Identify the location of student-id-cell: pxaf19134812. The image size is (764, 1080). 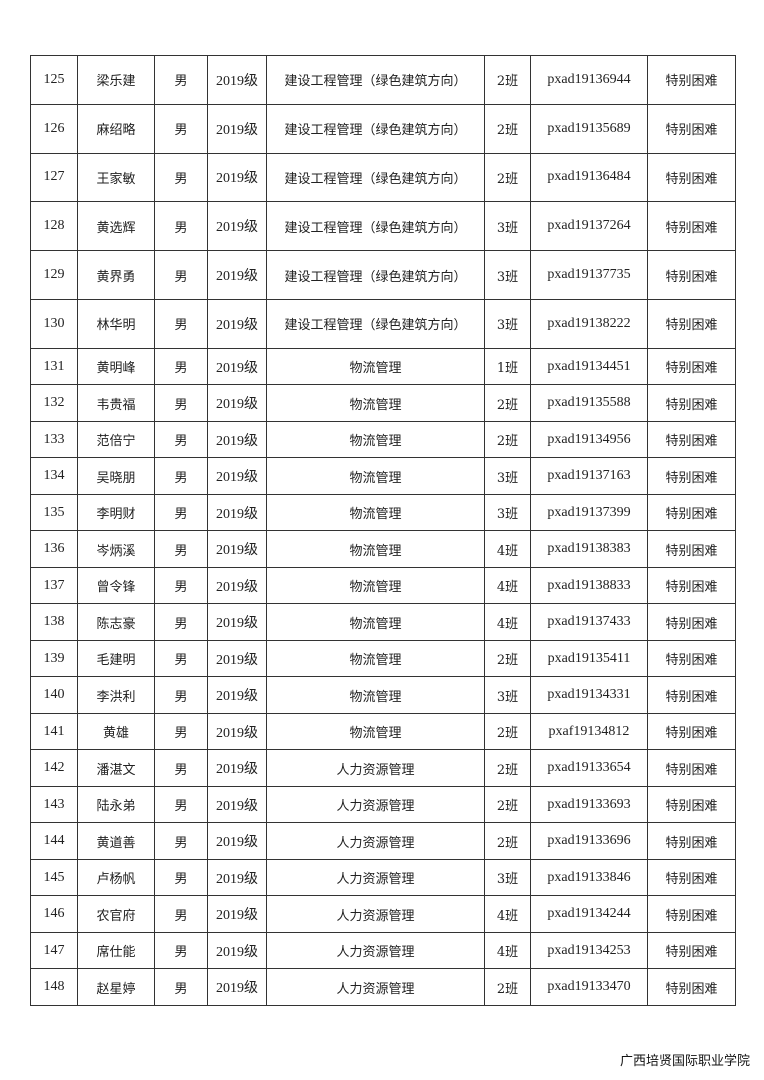
(589, 731).